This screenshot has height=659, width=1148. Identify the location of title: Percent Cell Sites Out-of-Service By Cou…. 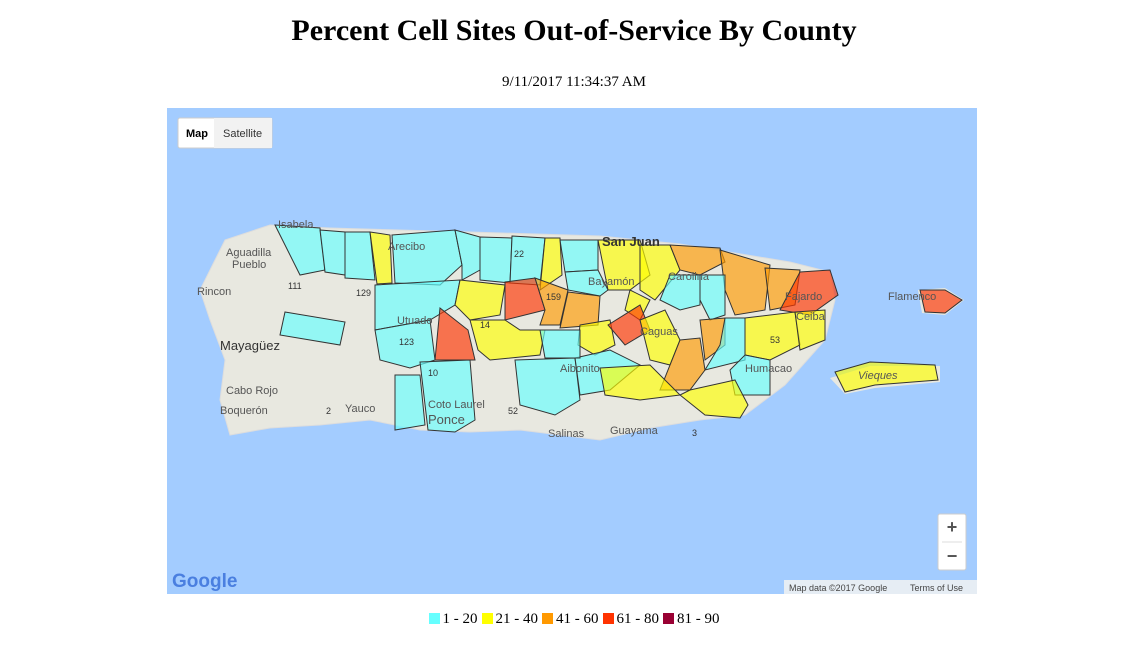
(574, 30).